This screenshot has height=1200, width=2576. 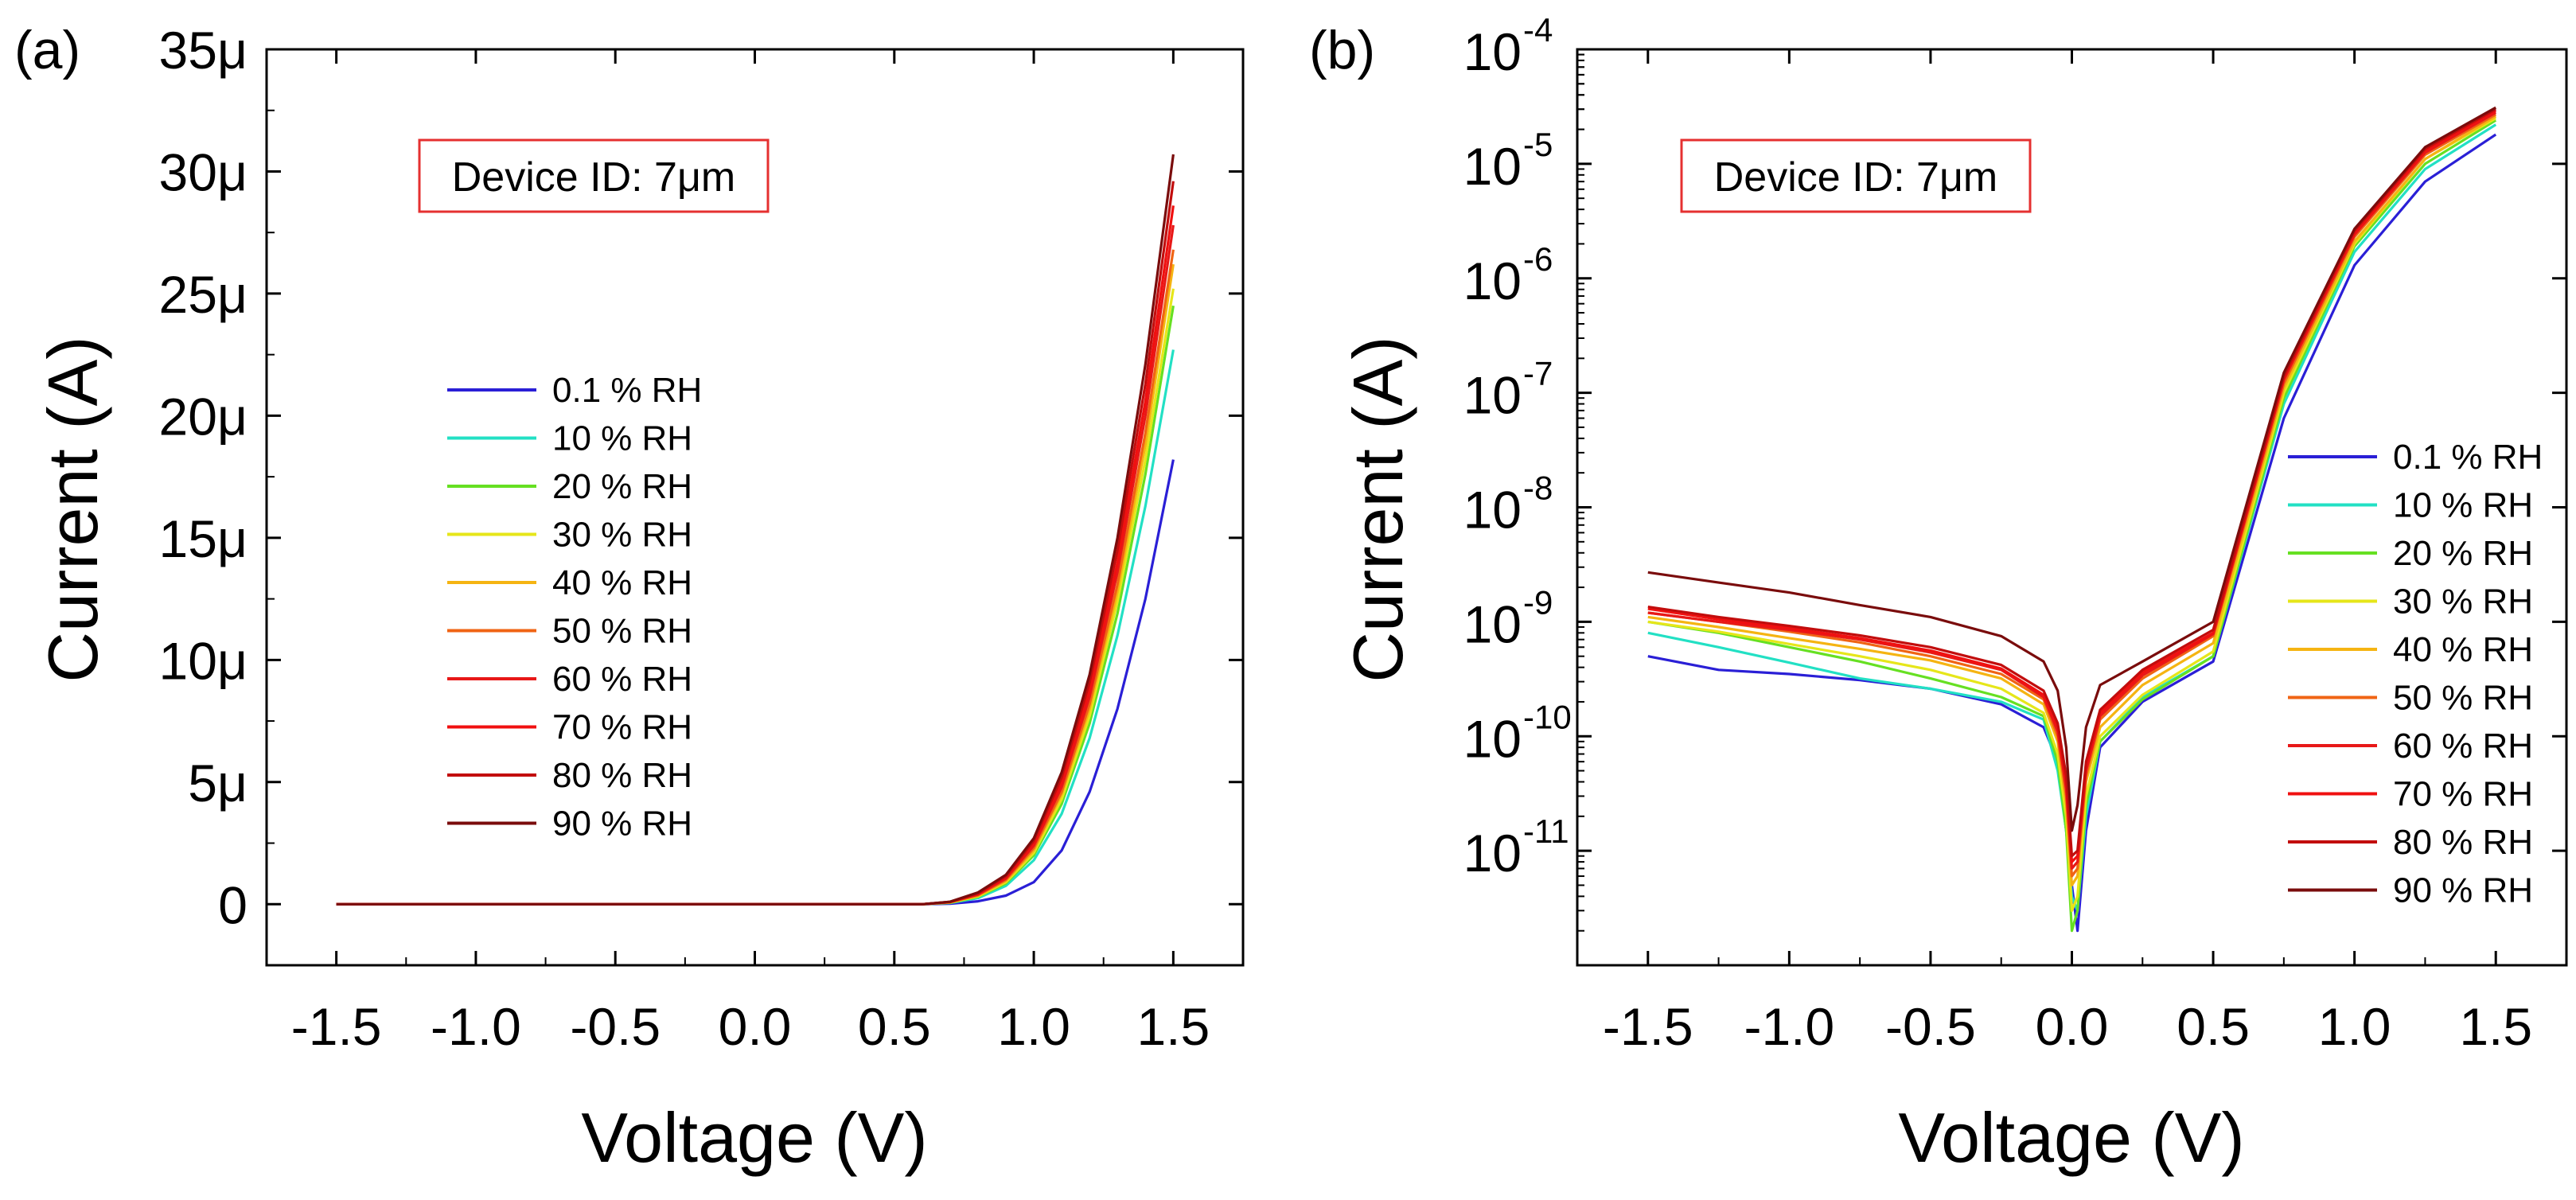 What do you see at coordinates (755, 1026) in the screenshot?
I see `panel-a-x-tick-label: 0.0` at bounding box center [755, 1026].